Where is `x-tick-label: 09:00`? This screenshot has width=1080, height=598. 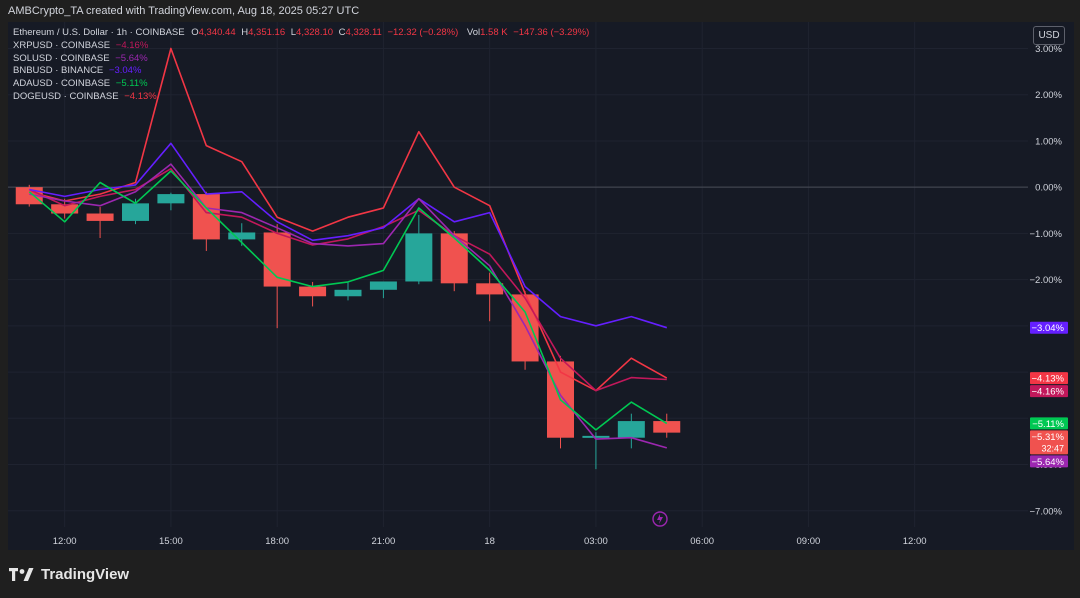 x-tick-label: 09:00 is located at coordinates (809, 541).